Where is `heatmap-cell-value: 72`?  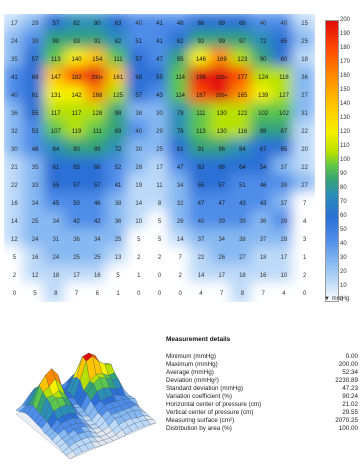 heatmap-cell-value: 72 is located at coordinates (263, 42).